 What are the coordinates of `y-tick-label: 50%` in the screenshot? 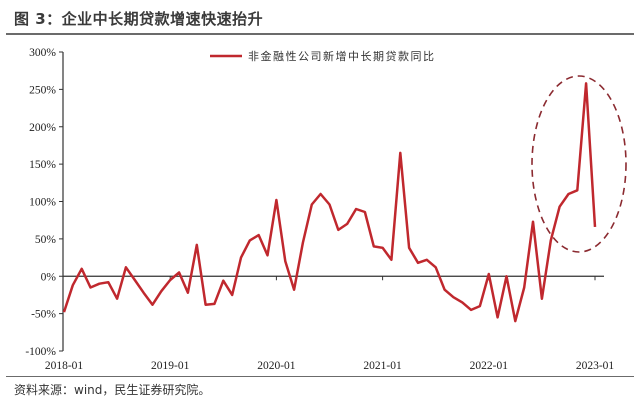 It's located at (46, 240).